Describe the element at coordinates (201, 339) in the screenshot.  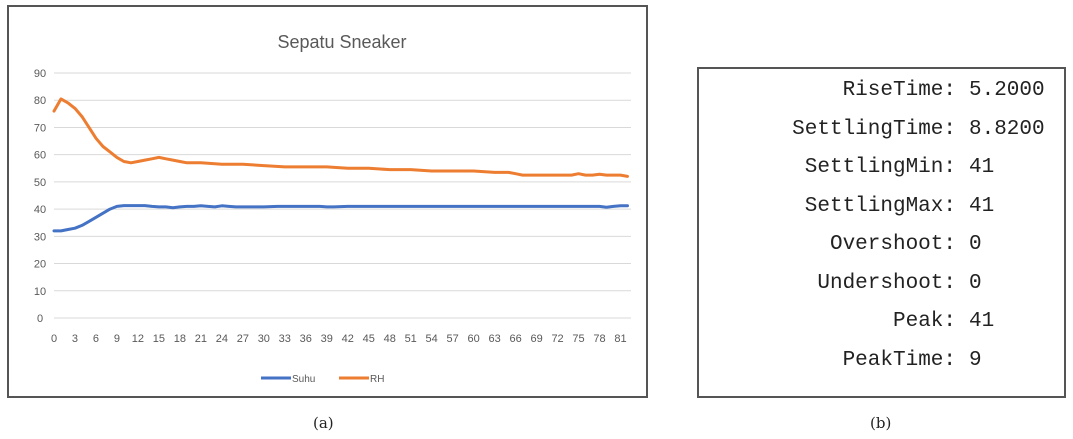
I see `x-tick-label: 21` at that location.